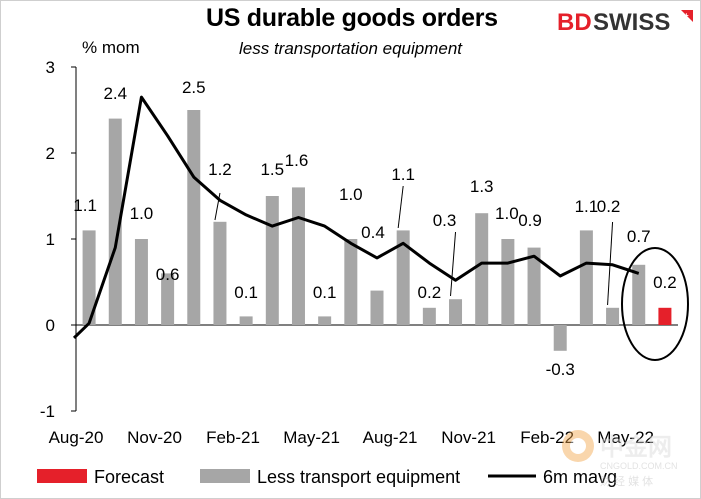  I want to click on forecast-bar, so click(665, 316).